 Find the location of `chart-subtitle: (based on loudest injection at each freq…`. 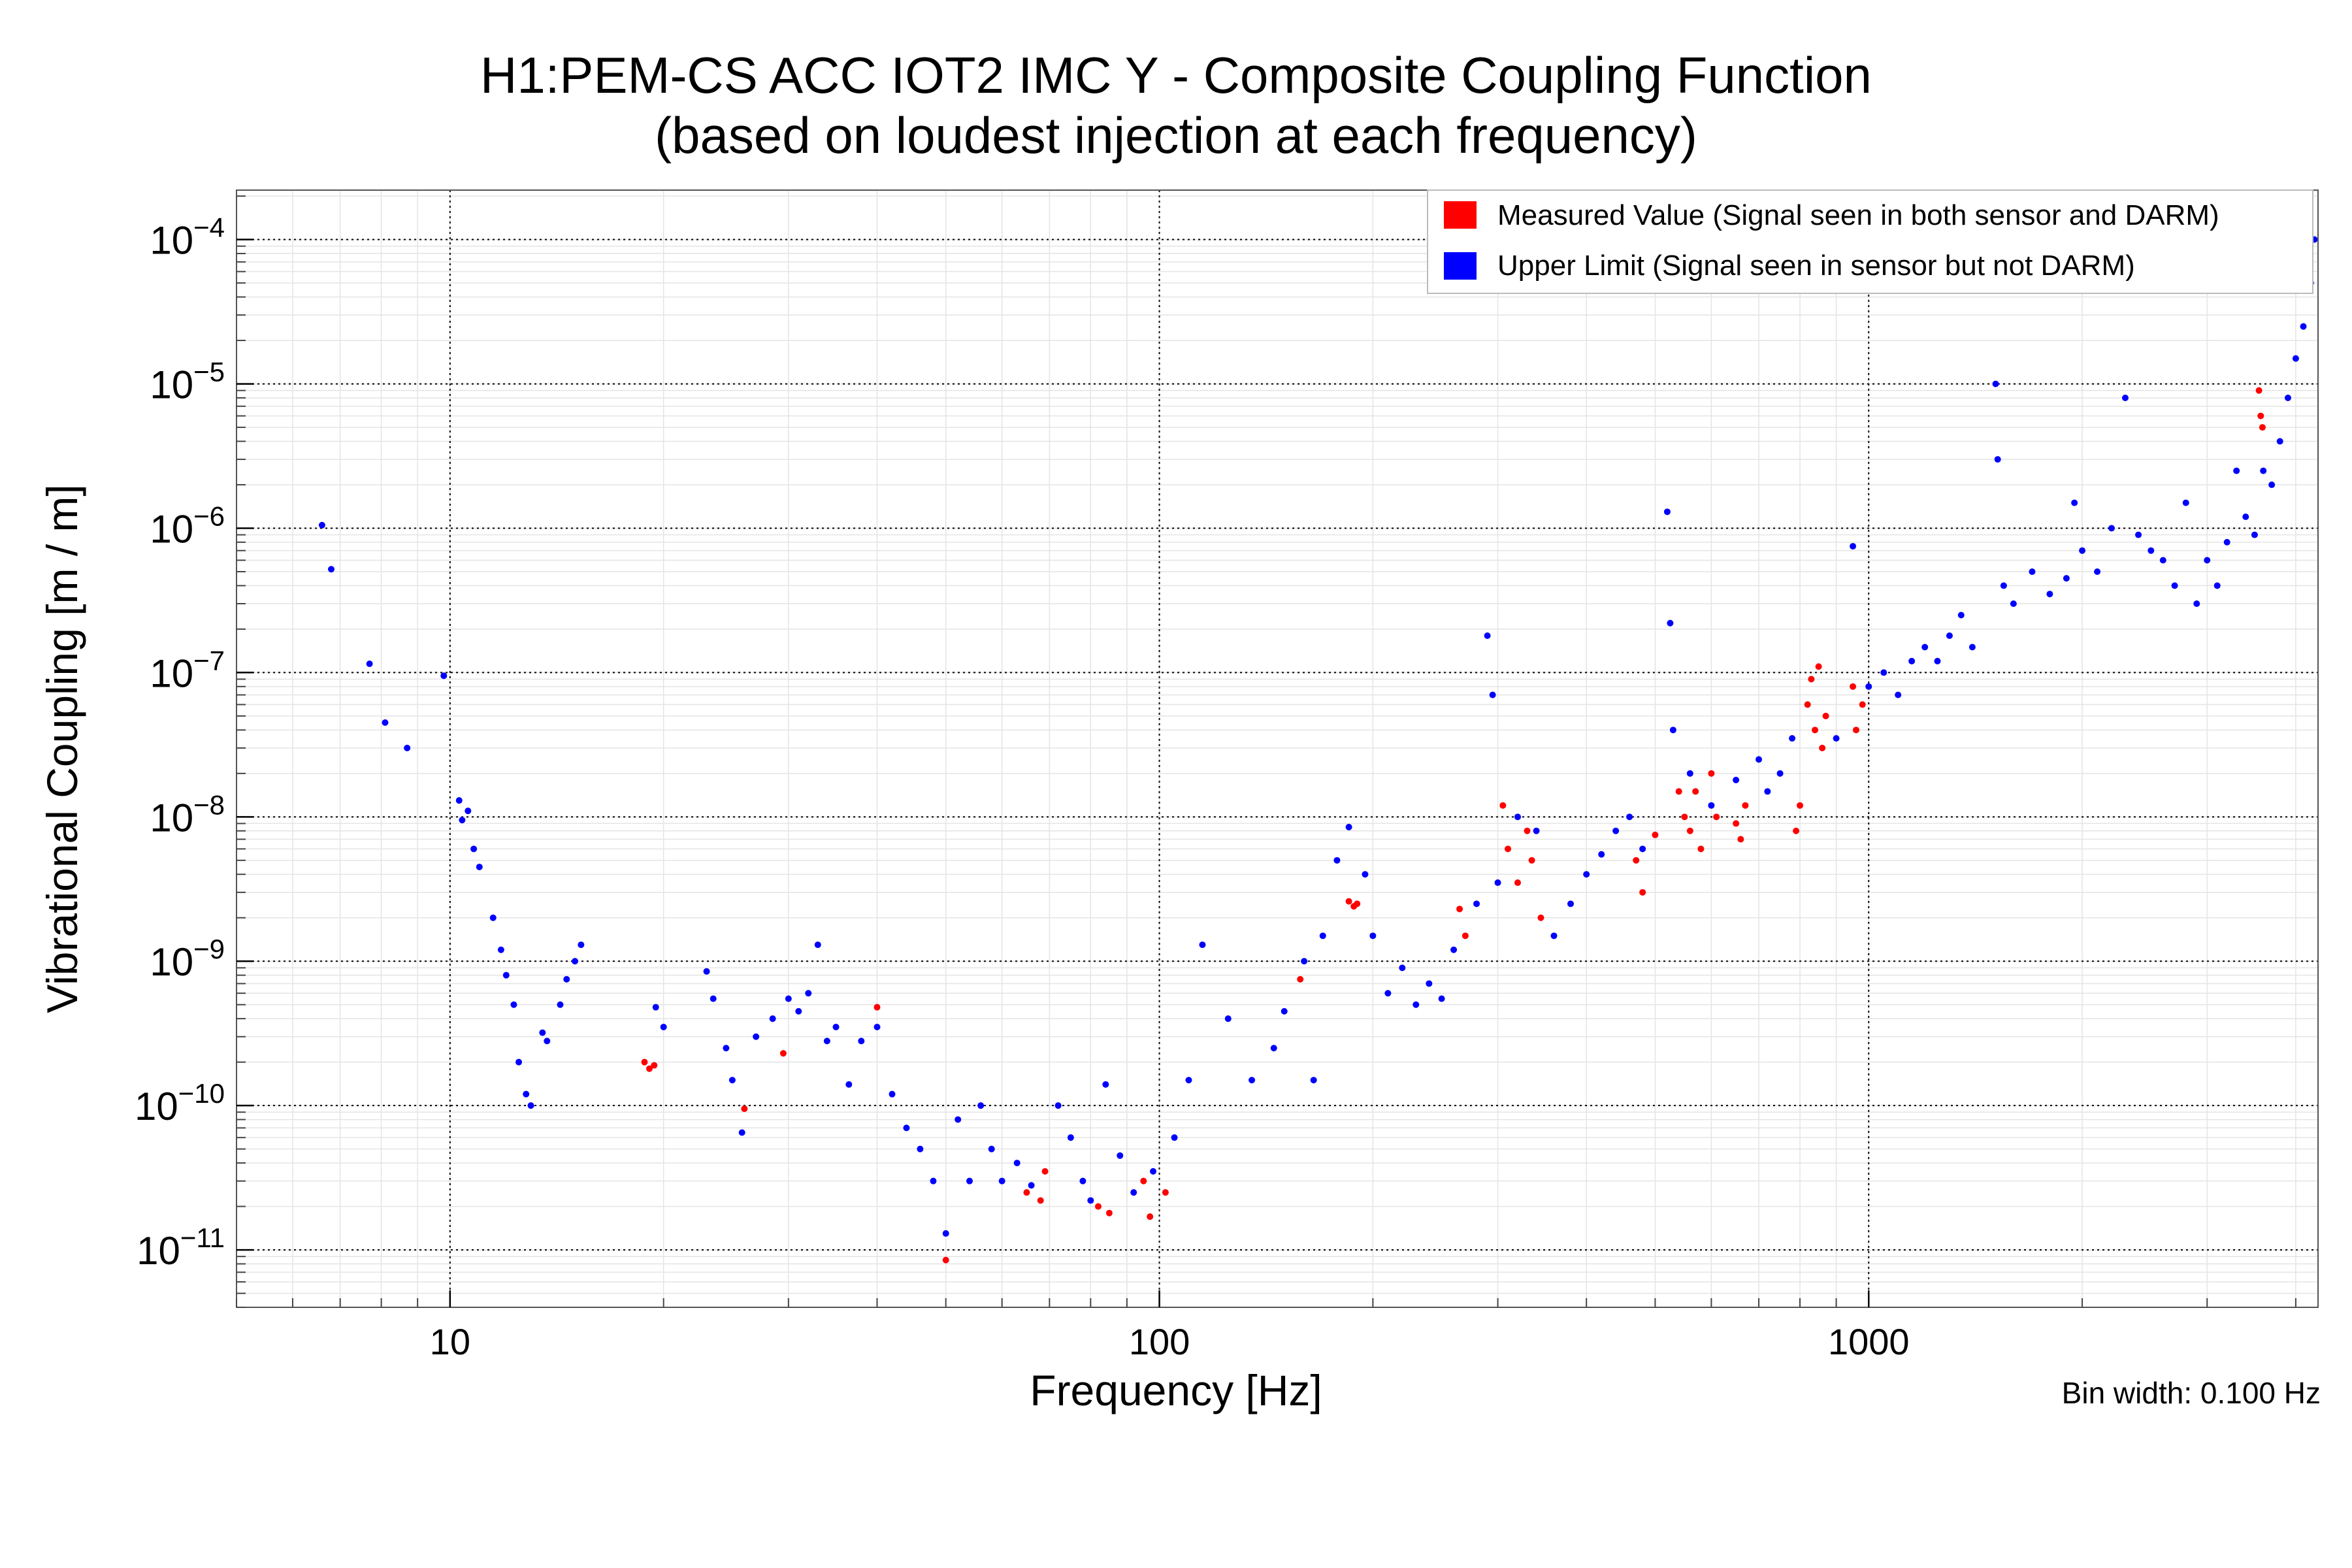

chart-subtitle: (based on loudest injection at each freq… is located at coordinates (1176, 135).